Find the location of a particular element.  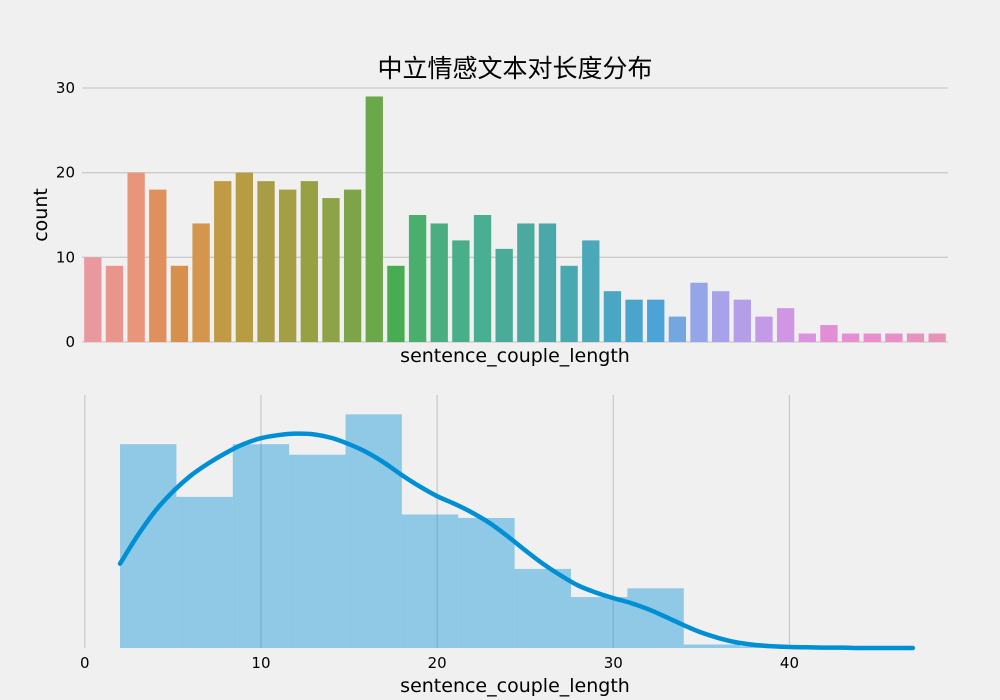

bottom-x-tick-label: 10 is located at coordinates (260, 663).